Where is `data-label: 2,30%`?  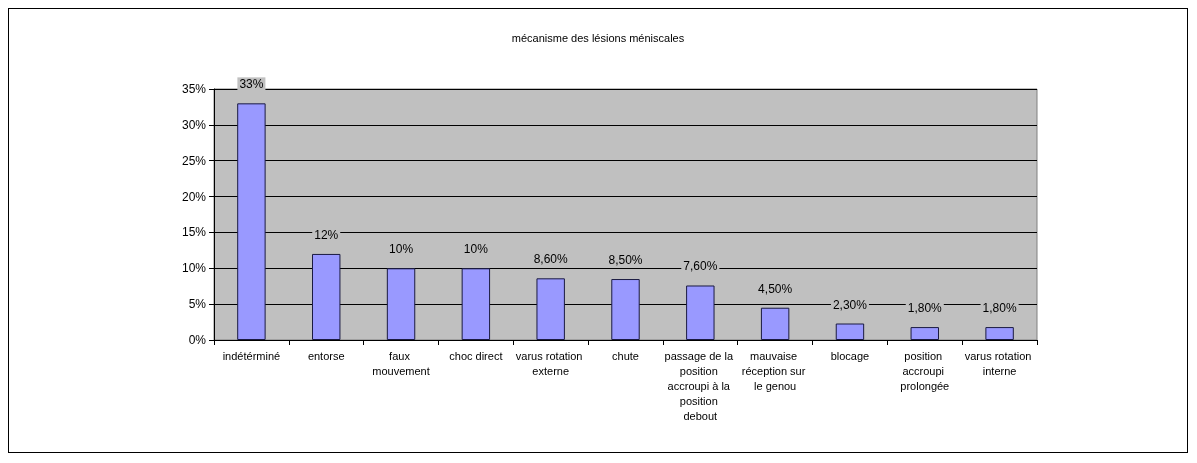
data-label: 2,30% is located at coordinates (850, 304).